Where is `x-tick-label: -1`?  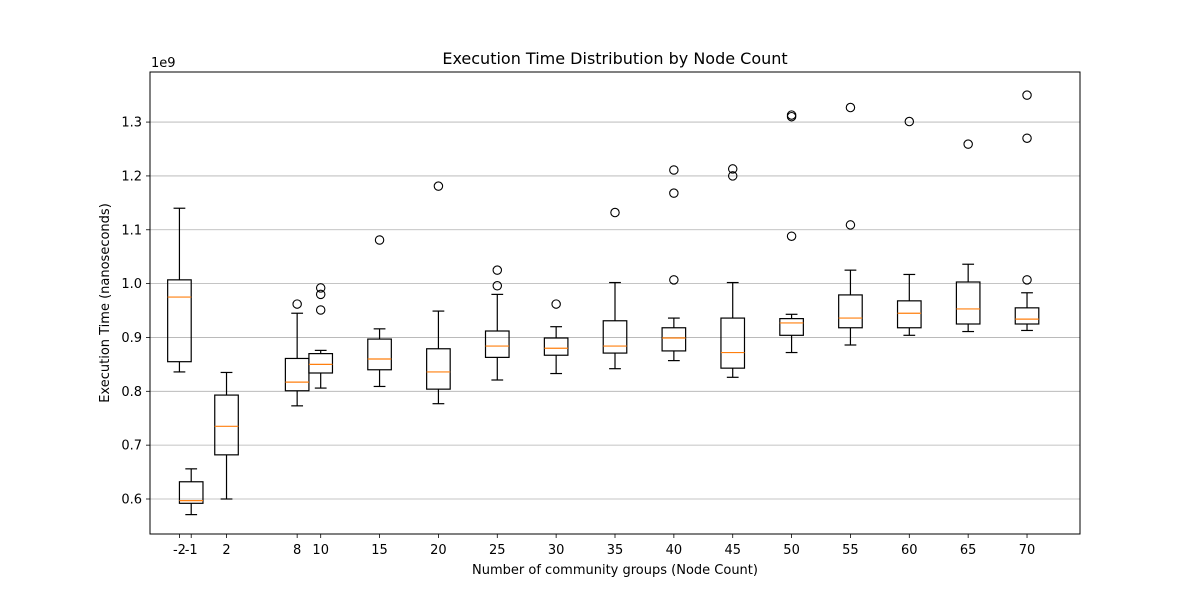
x-tick-label: -1 is located at coordinates (191, 550).